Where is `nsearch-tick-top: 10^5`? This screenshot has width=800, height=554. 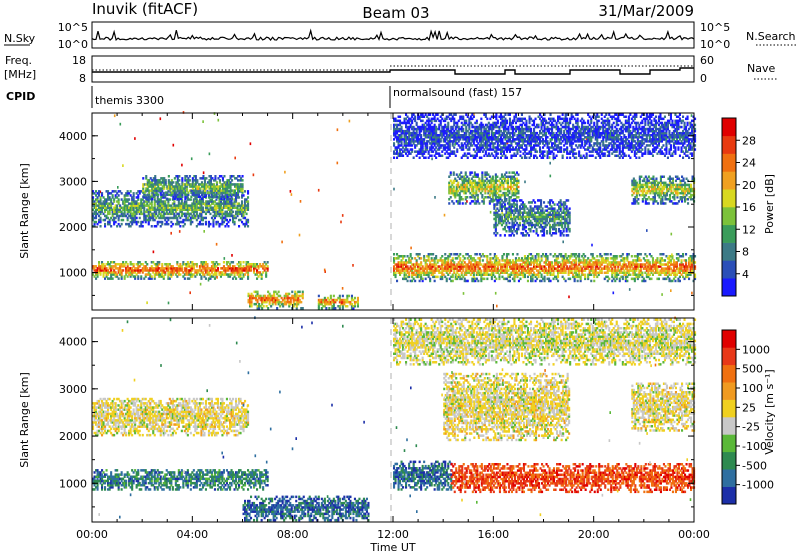 nsearch-tick-top: 10^5 is located at coordinates (715, 27).